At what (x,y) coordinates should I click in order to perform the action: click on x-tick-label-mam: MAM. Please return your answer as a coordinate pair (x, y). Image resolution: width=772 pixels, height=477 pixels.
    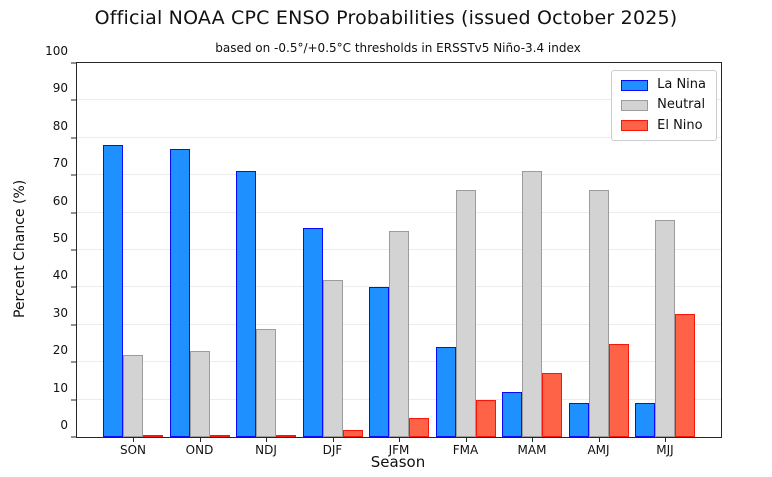
    Looking at the image, I should click on (532, 450).